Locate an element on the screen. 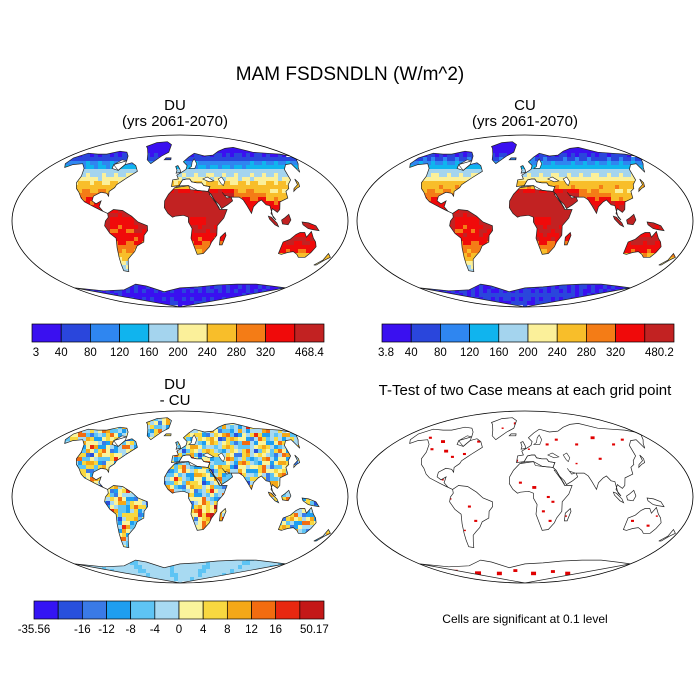  panel-cu-title: CU (yrs 2061-2070) is located at coordinates (525, 114).